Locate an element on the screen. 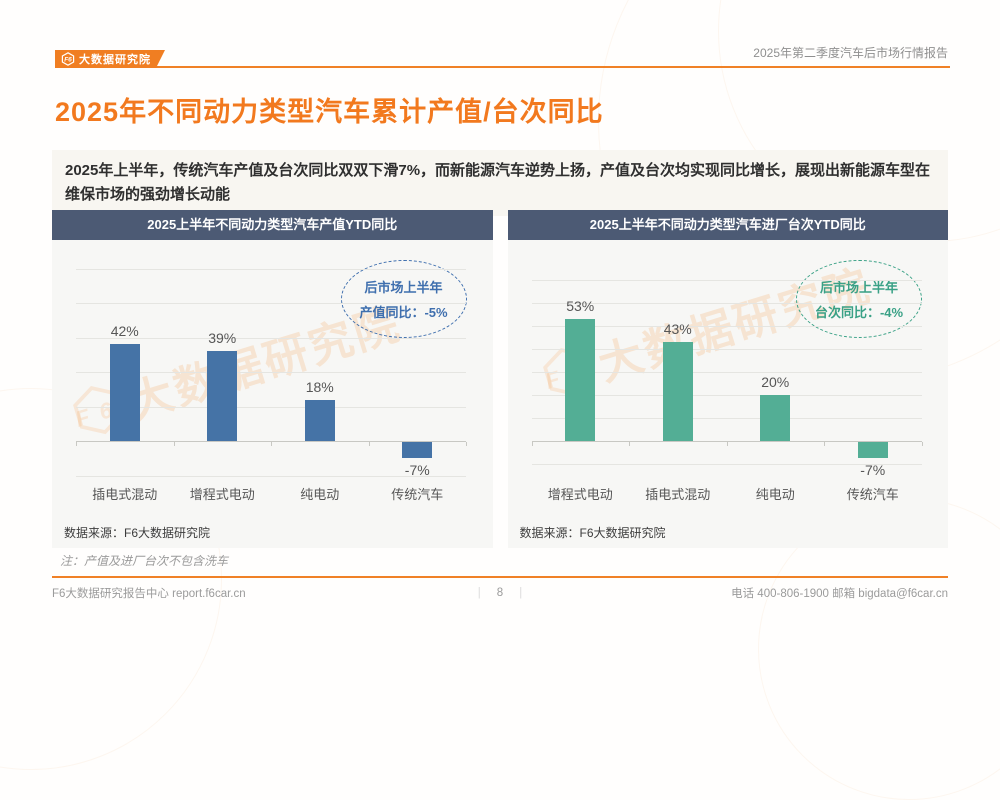 Image resolution: width=1000 pixels, height=800 pixels. bar-value-label: 53% is located at coordinates (580, 306).